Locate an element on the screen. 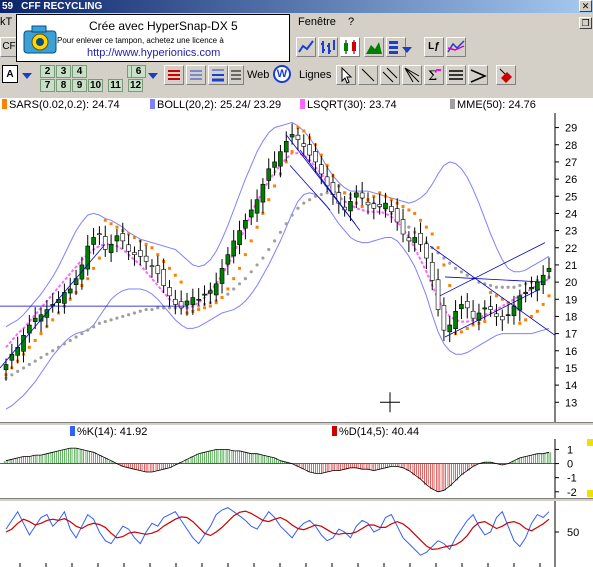 The height and width of the screenshot is (567, 593). period-button-8: 8 is located at coordinates (63, 85).